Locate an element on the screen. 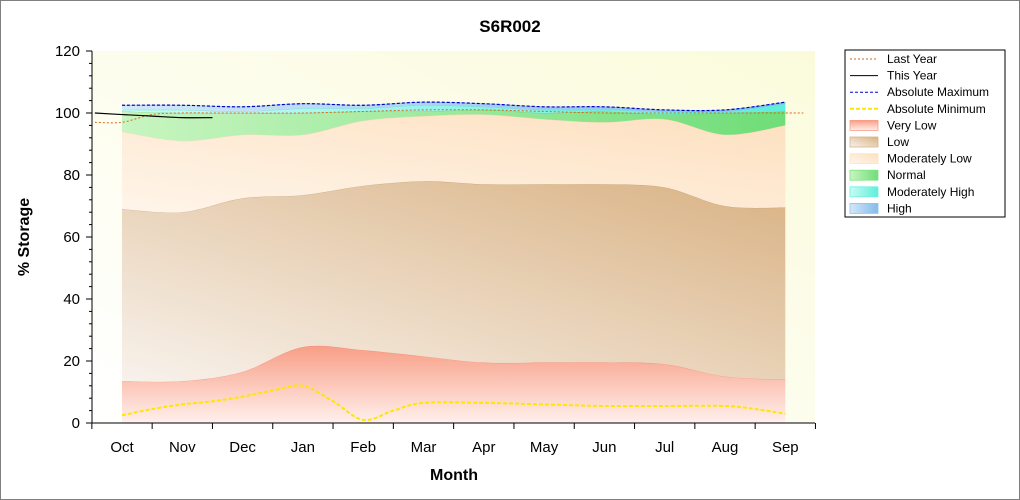 This screenshot has height=500, width=1020. legend-label-very-low: Very Low is located at coordinates (912, 125).